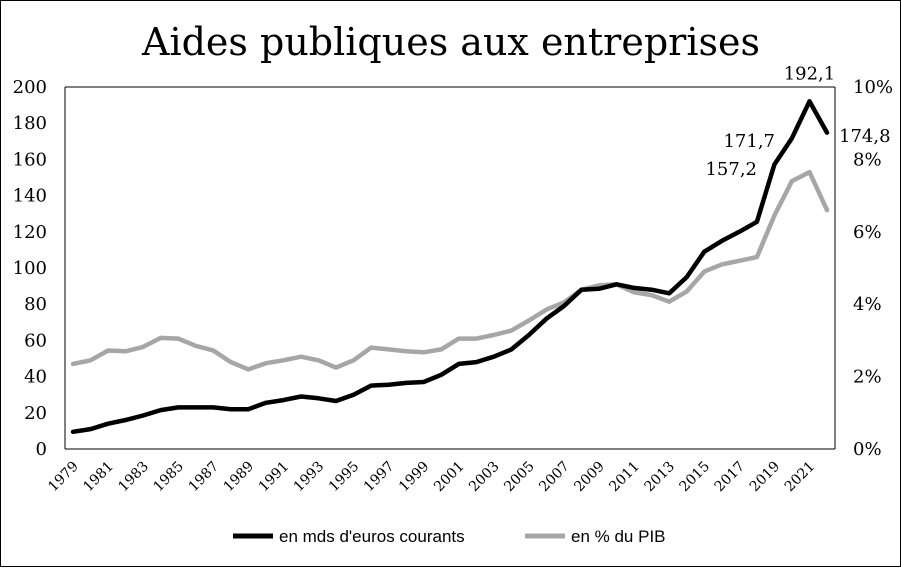  Describe the element at coordinates (274, 477) in the screenshot. I see `x-tick-label: 1991` at that location.